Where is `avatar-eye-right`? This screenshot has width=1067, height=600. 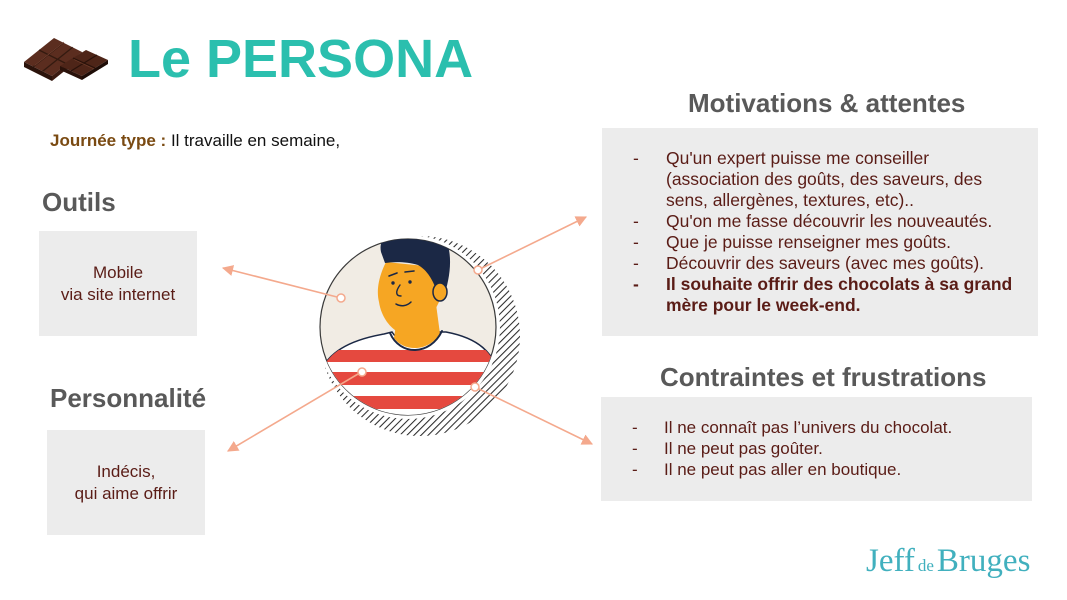 avatar-eye-right is located at coordinates (410, 282).